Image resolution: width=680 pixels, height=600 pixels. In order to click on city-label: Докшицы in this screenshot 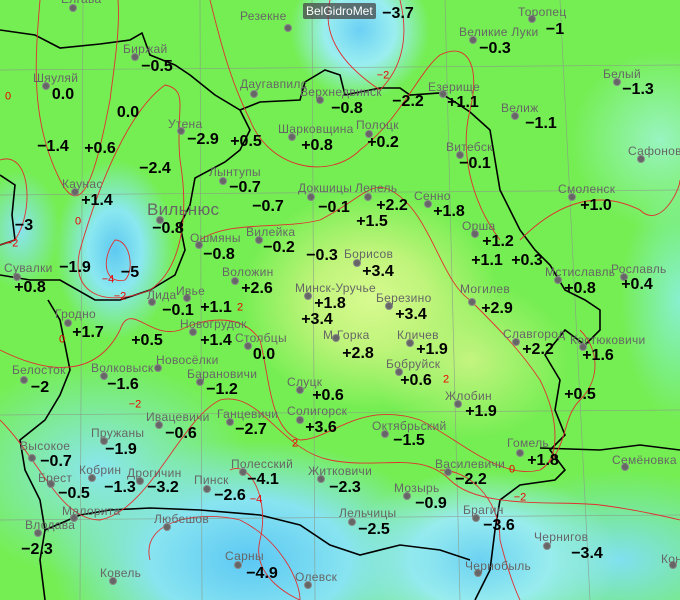, I will do `click(325, 188)`.